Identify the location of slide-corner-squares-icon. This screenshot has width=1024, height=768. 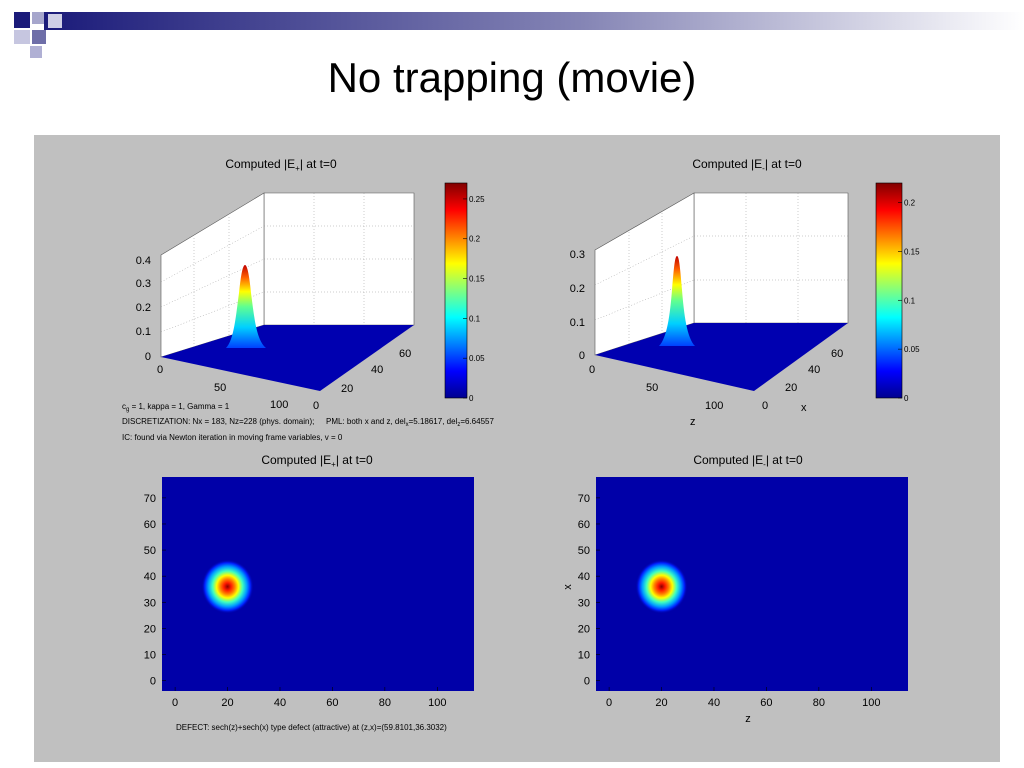
(38, 35).